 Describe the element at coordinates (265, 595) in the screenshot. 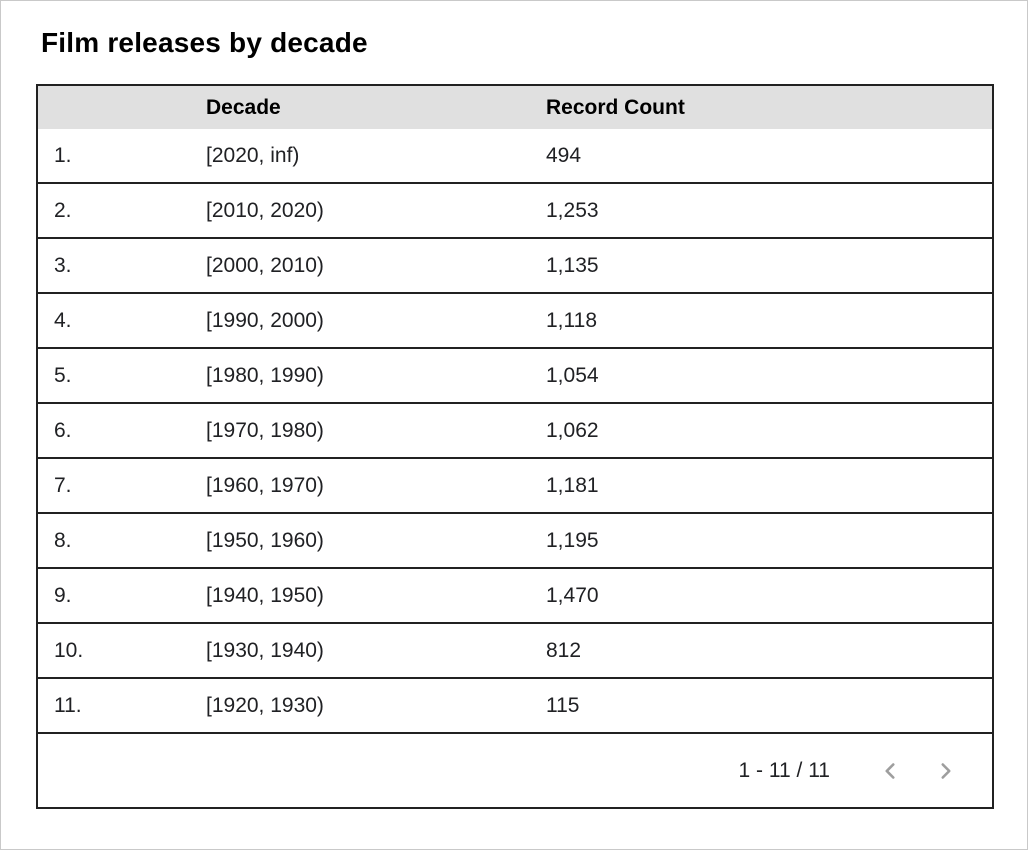

I see `row-decade: [1940, 1950)` at that location.